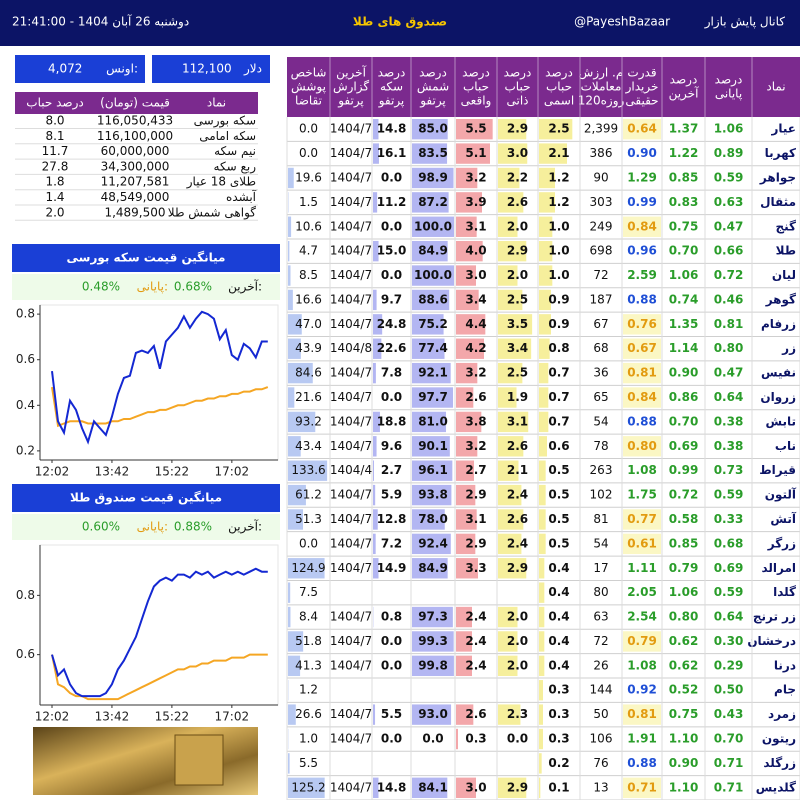 Image resolution: width=800 pixels, height=800 pixels. I want to click on table-cell: 0.59, so click(729, 592).